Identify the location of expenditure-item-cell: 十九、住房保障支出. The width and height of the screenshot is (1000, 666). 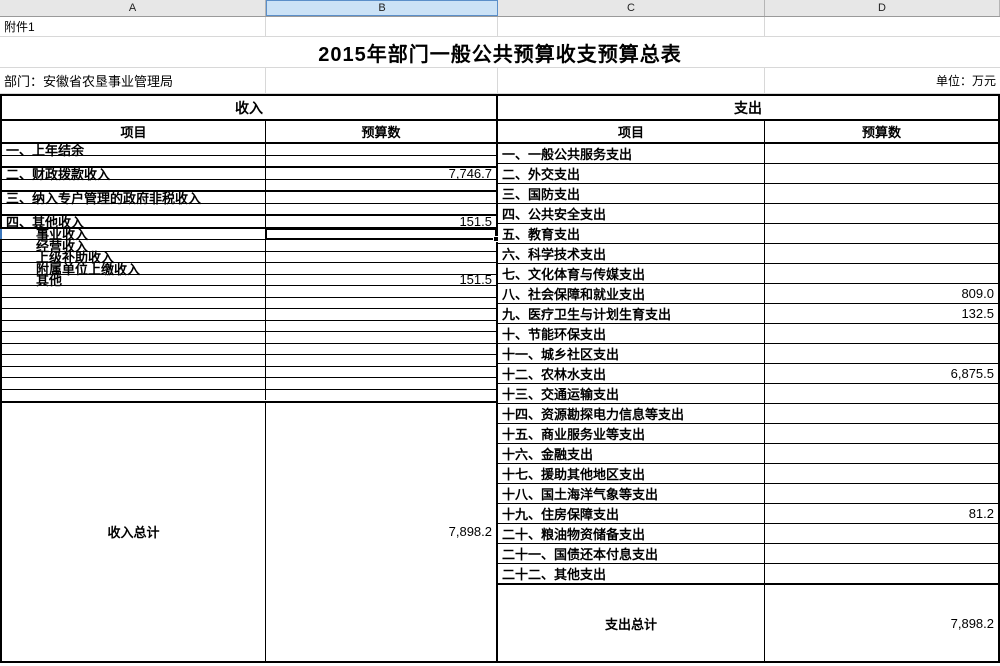
(631, 513).